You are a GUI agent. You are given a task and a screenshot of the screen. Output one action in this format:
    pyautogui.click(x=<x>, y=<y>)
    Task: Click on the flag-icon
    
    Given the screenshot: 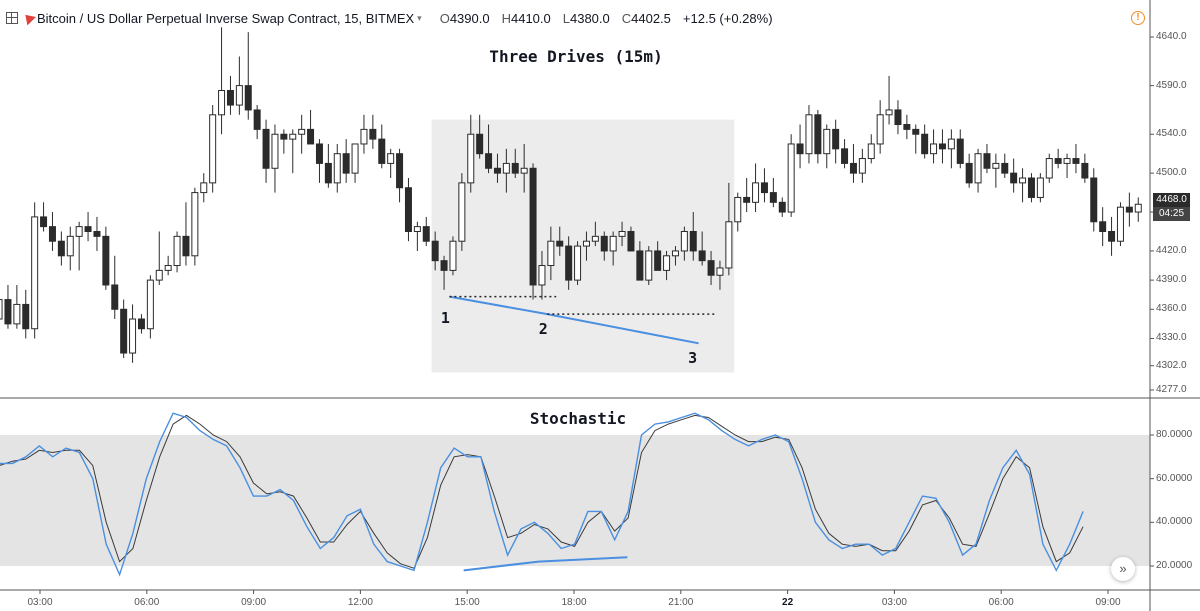 What is the action you would take?
    pyautogui.click(x=28, y=18)
    